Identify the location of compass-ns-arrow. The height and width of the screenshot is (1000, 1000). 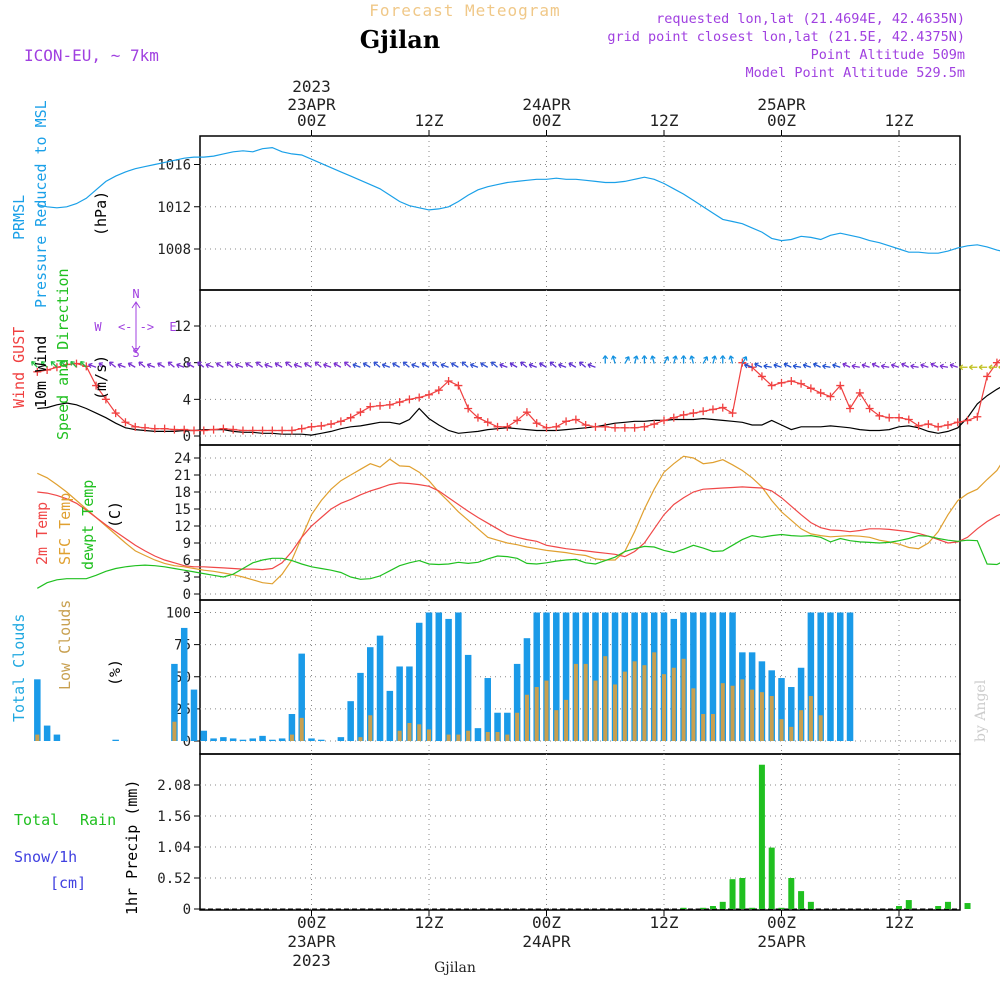
(136, 327).